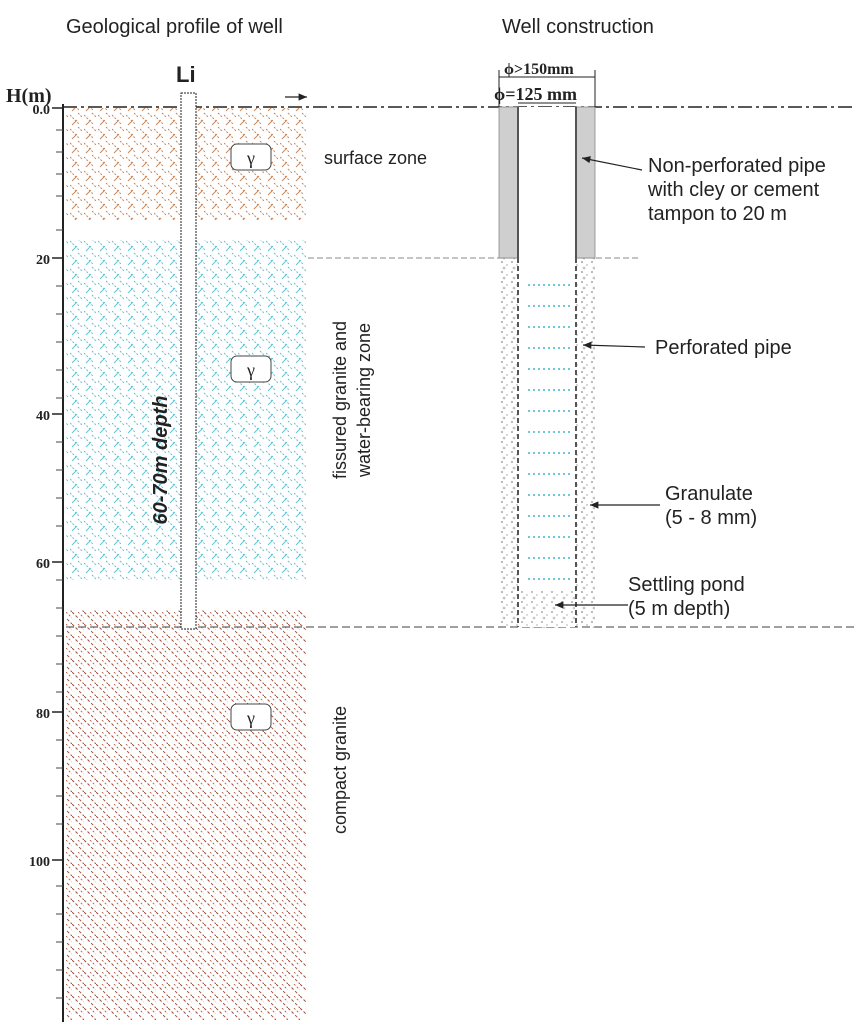 This screenshot has width=862, height=1025. What do you see at coordinates (43, 416) in the screenshot?
I see `tick-label-40: 40` at bounding box center [43, 416].